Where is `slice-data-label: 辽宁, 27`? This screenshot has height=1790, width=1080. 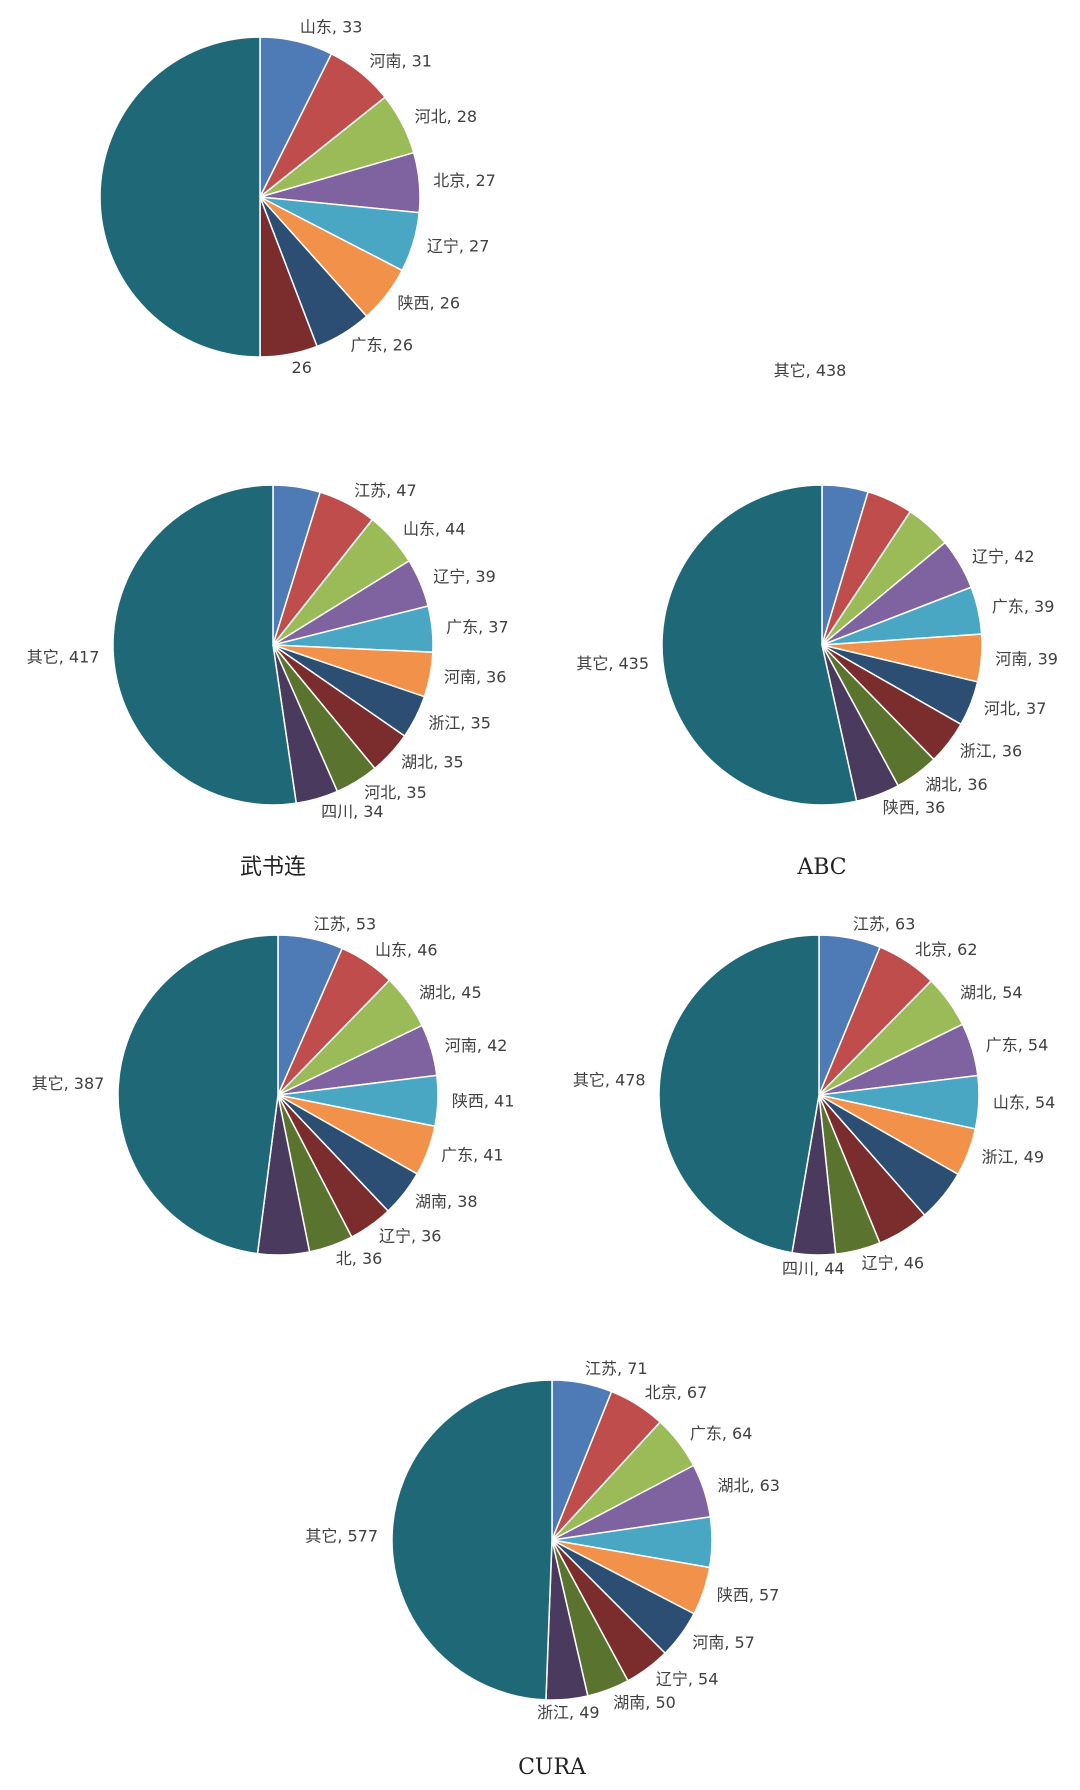 slice-data-label: 辽宁, 27 is located at coordinates (458, 245).